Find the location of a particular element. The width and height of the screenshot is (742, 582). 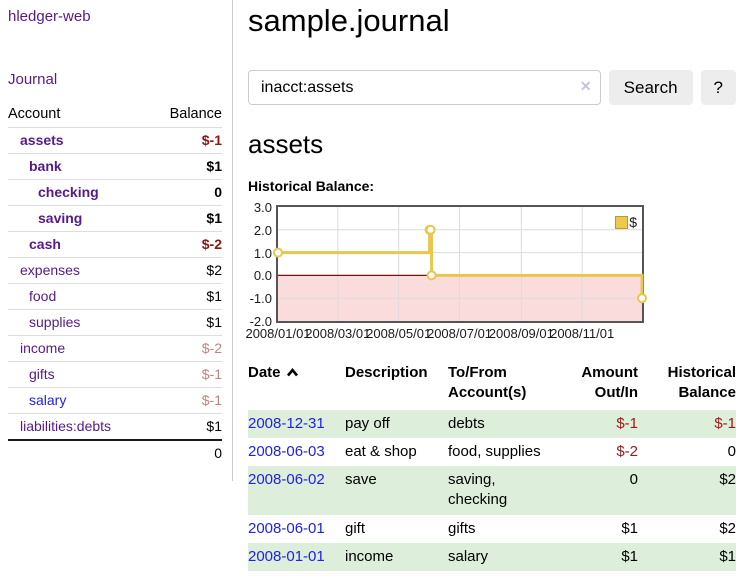

transaction-row: 2008-01-01 income salary $1 $1 is located at coordinates (492, 556).